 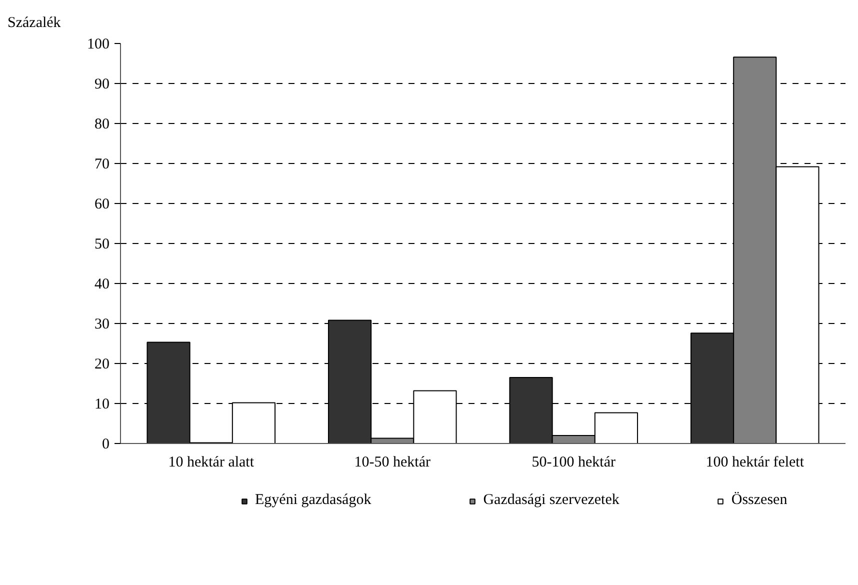 I want to click on y-tick-label: 30, so click(x=102, y=324).